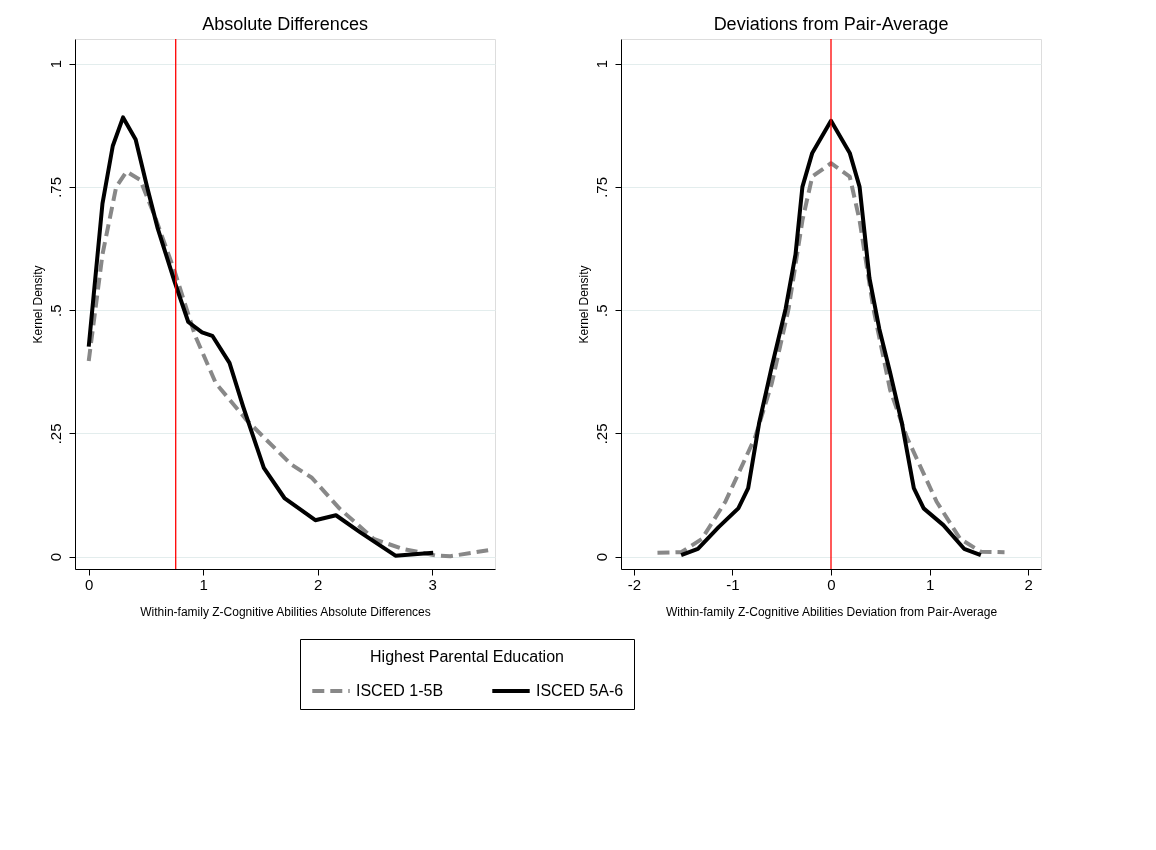 Image resolution: width=1156 pixels, height=850 pixels. I want to click on x-tick-label: -1, so click(733, 584).